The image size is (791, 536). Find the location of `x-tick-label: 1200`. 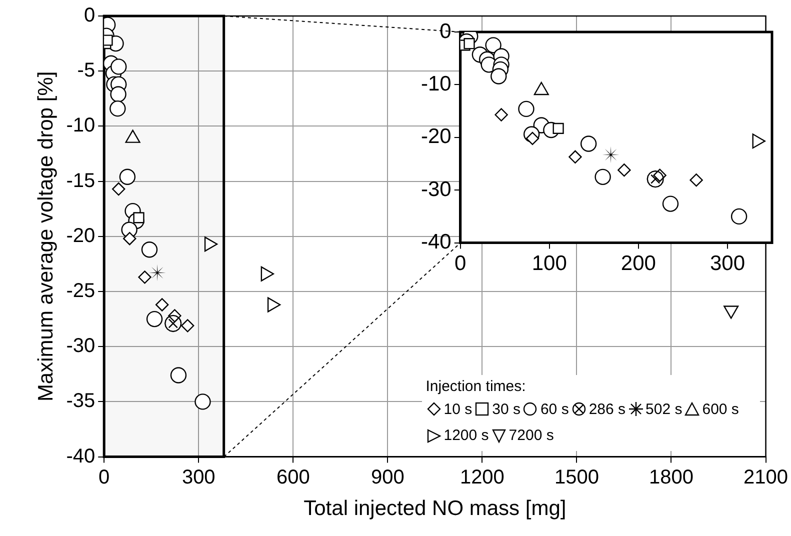

x-tick-label: 1200 is located at coordinates (482, 477).